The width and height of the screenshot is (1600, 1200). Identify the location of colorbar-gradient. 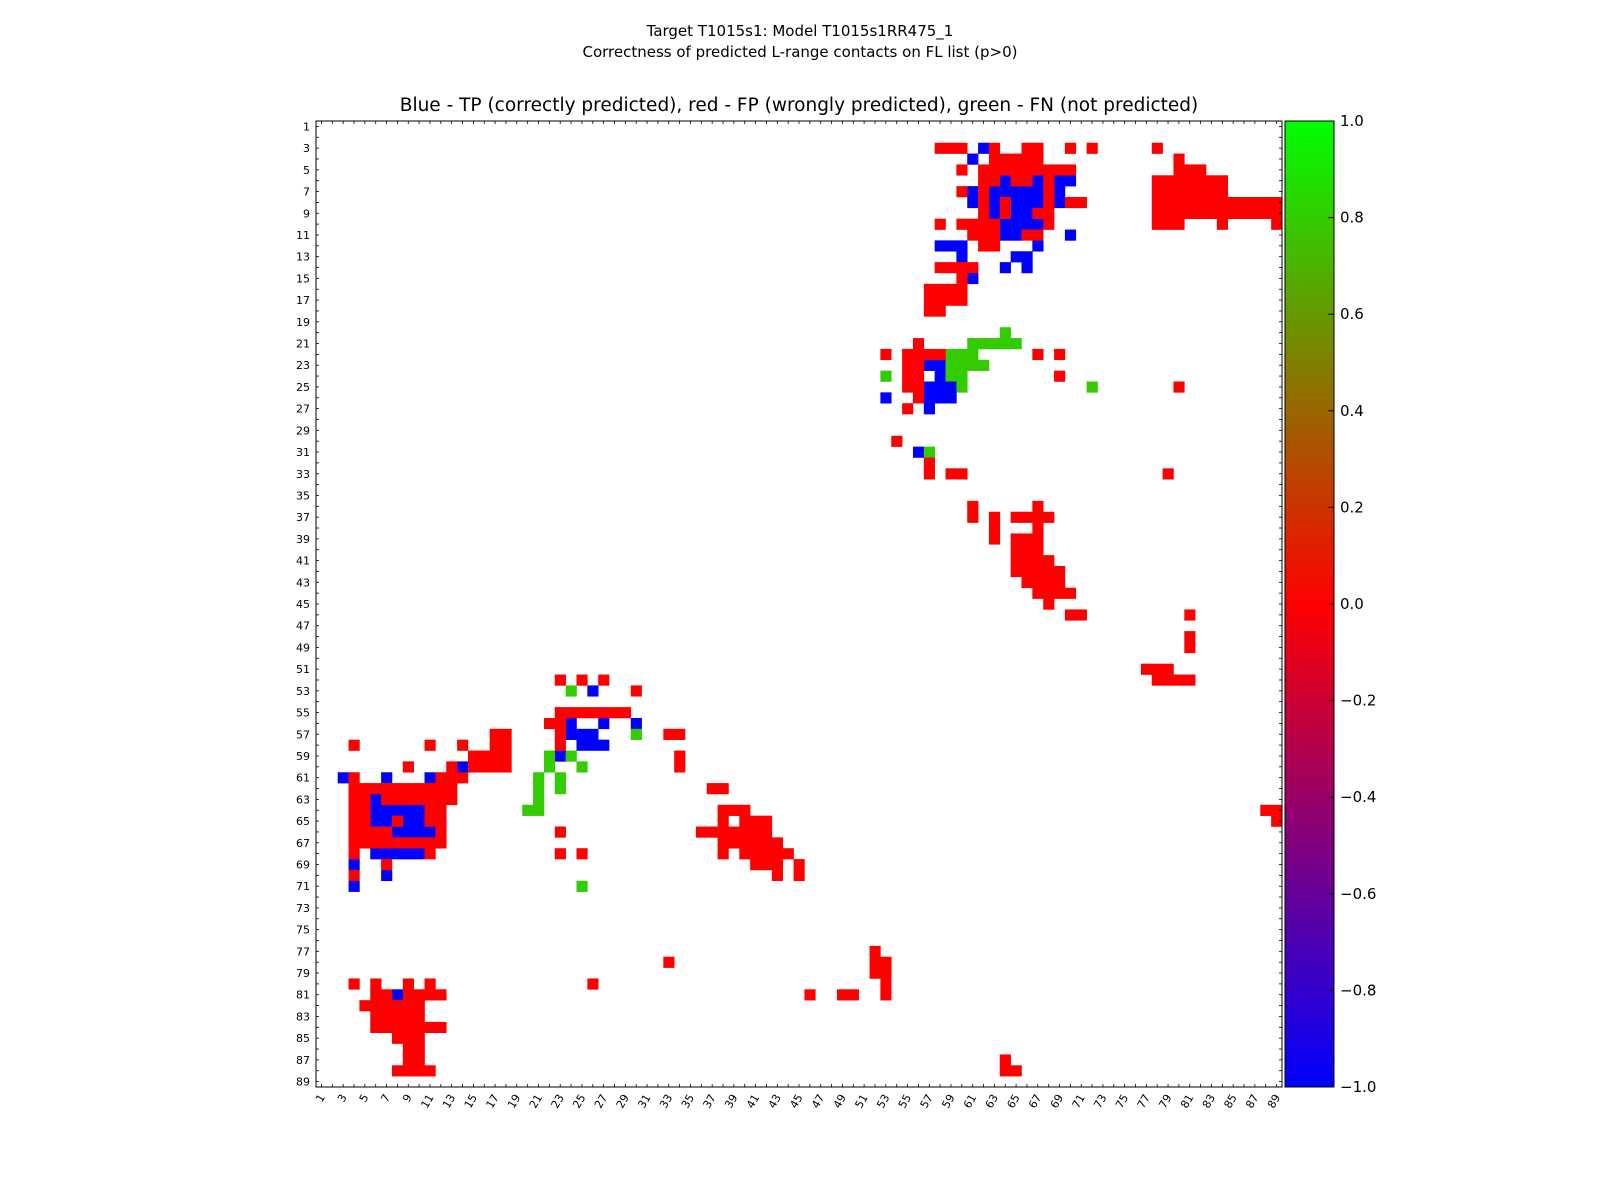
(1309, 604).